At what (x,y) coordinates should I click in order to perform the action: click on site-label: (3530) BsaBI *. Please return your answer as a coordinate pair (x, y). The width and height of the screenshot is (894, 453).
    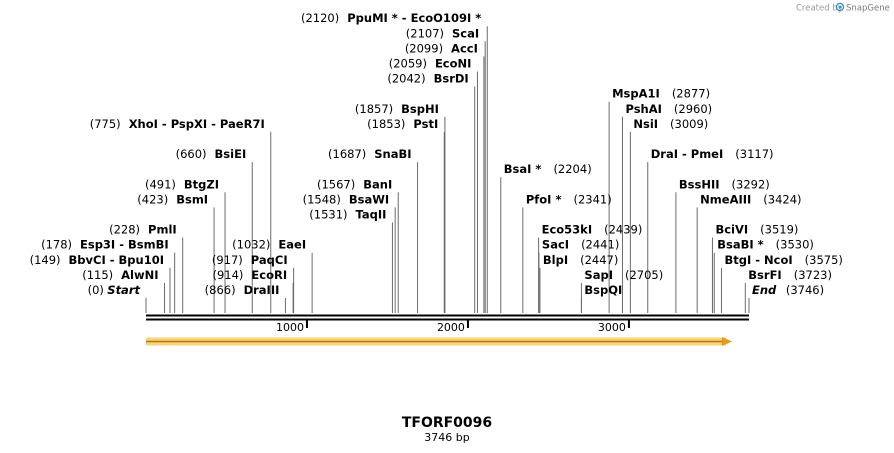
    Looking at the image, I should click on (765, 245).